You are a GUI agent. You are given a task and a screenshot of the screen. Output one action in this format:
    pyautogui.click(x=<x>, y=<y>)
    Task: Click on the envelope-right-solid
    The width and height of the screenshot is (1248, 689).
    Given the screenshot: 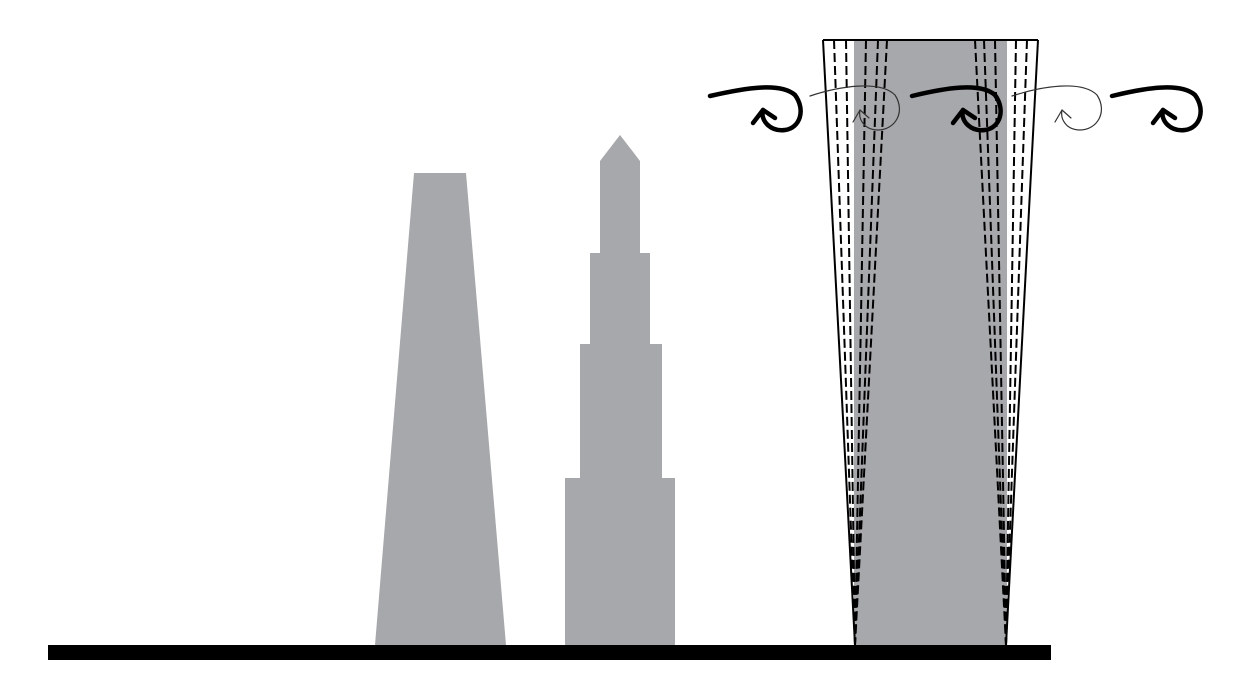 What is the action you would take?
    pyautogui.click(x=1022, y=342)
    